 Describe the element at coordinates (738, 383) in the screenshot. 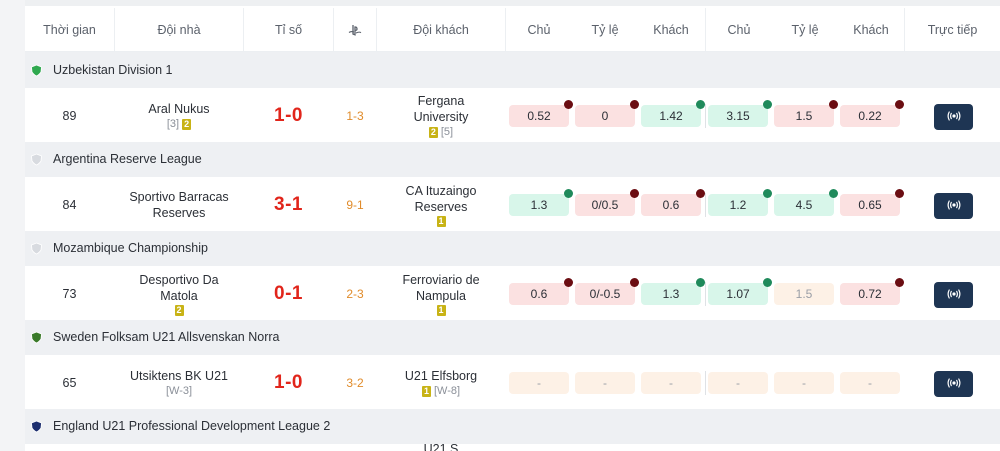

I see `odds-overunder-over: -` at that location.